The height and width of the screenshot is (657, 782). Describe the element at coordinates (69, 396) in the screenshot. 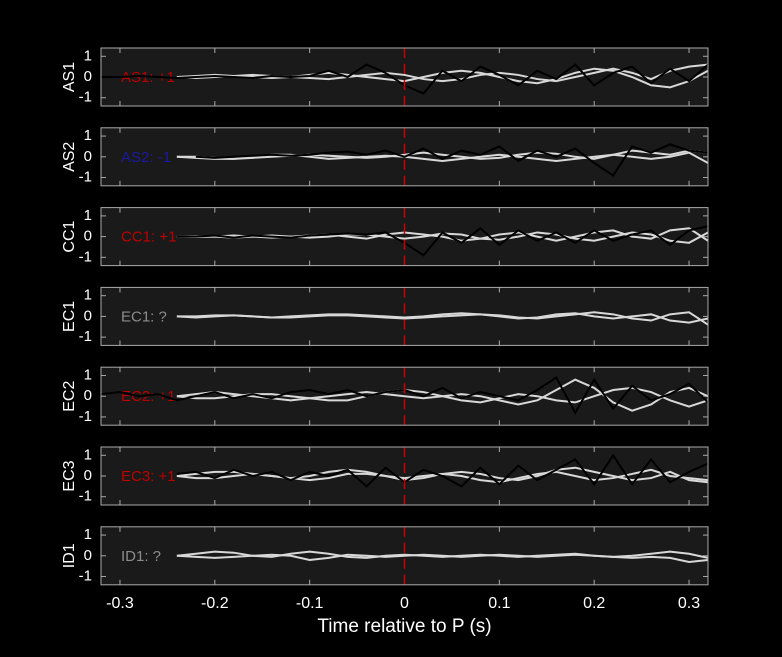

I see `y-axis-label: EC2` at that location.